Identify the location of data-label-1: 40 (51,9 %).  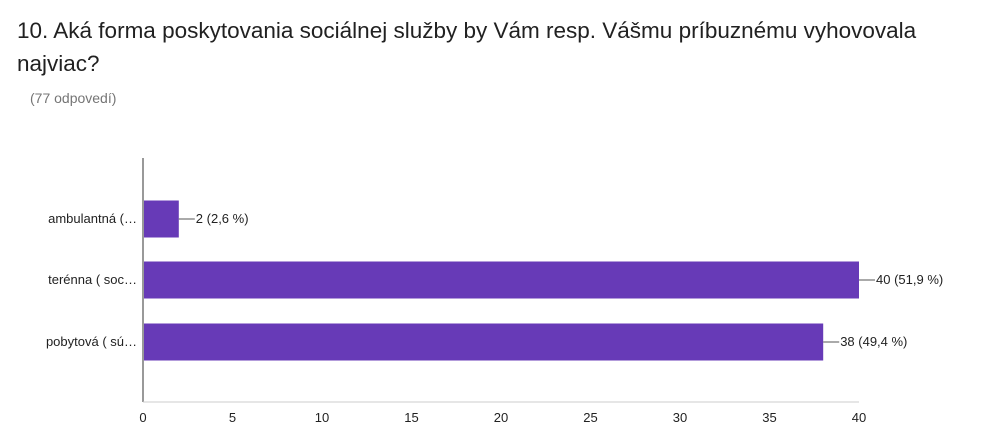
(909, 279).